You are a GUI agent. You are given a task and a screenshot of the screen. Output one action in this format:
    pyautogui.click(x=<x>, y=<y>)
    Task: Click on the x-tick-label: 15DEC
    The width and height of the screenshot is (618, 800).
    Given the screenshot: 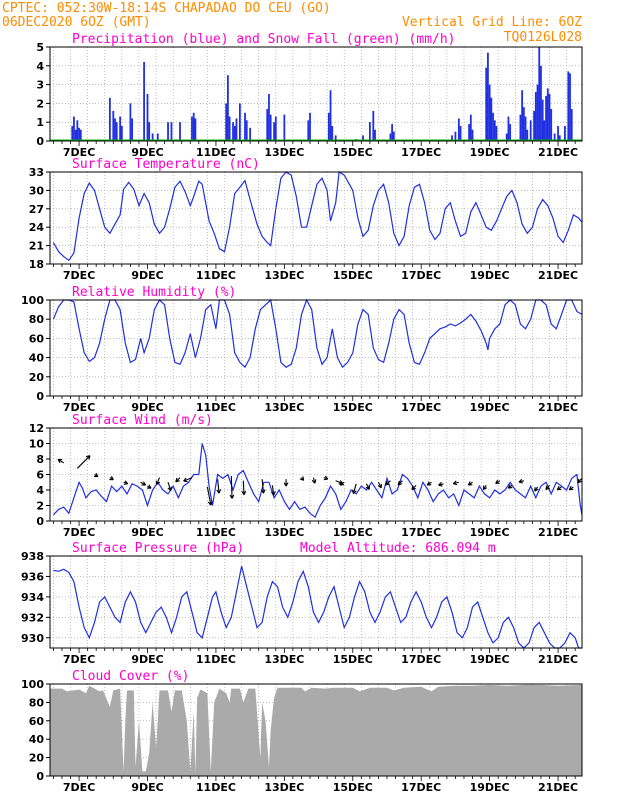 What is the action you would take?
    pyautogui.click(x=353, y=787)
    